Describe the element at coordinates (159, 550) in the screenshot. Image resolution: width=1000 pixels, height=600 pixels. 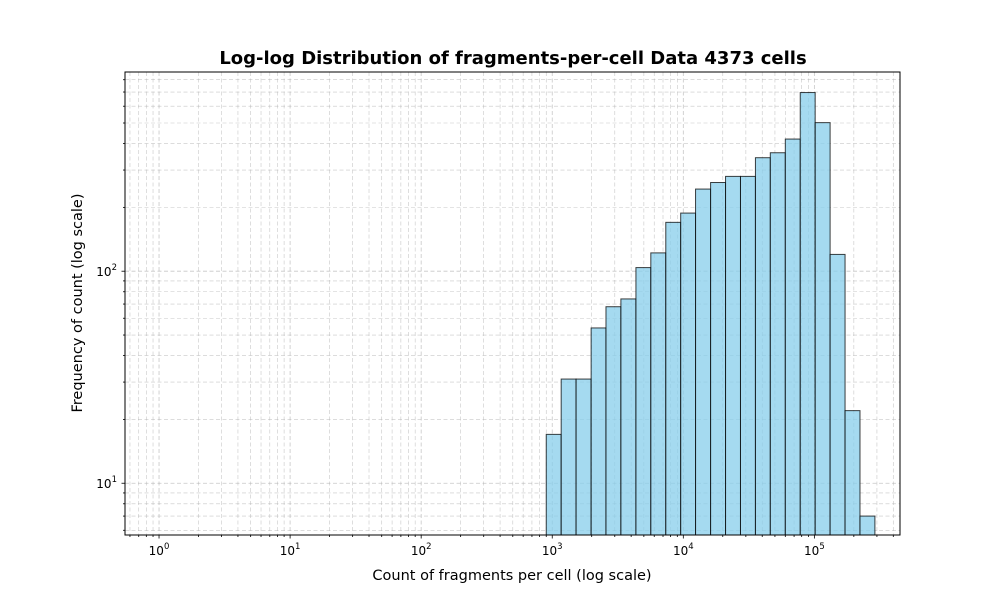
I see `x-tick-label: 10⁰` at that location.